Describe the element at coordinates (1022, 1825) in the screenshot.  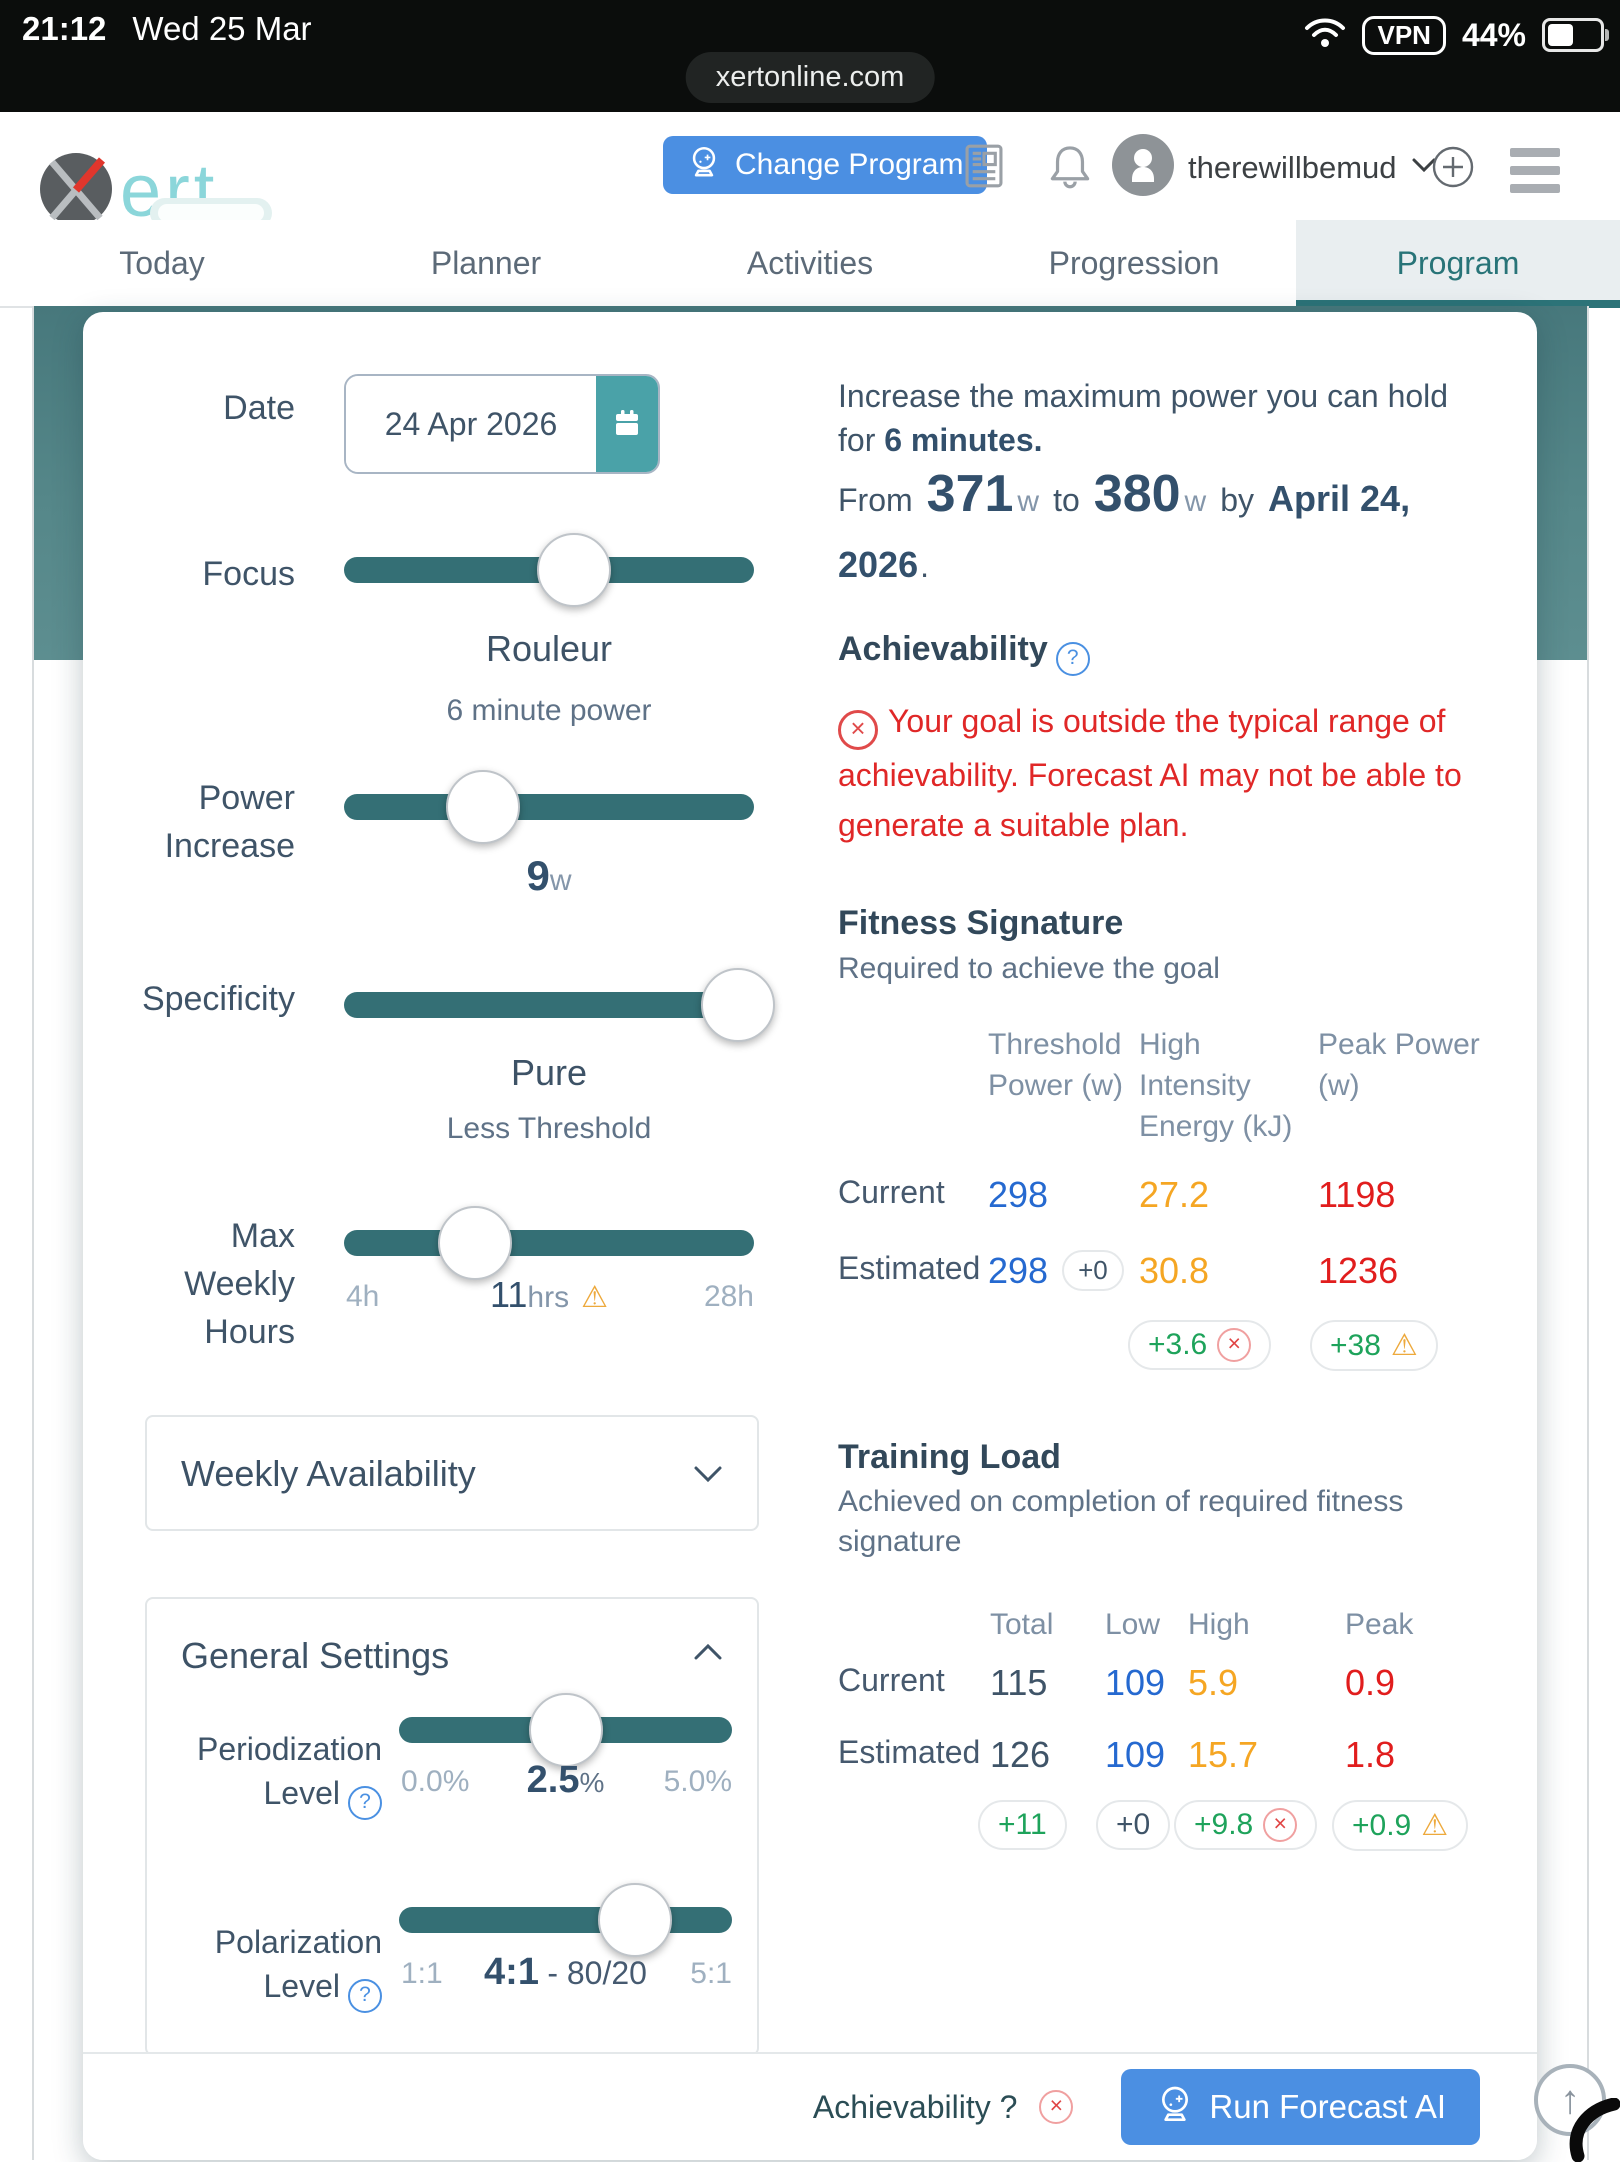
I see `total-delta-pill: +11` at that location.